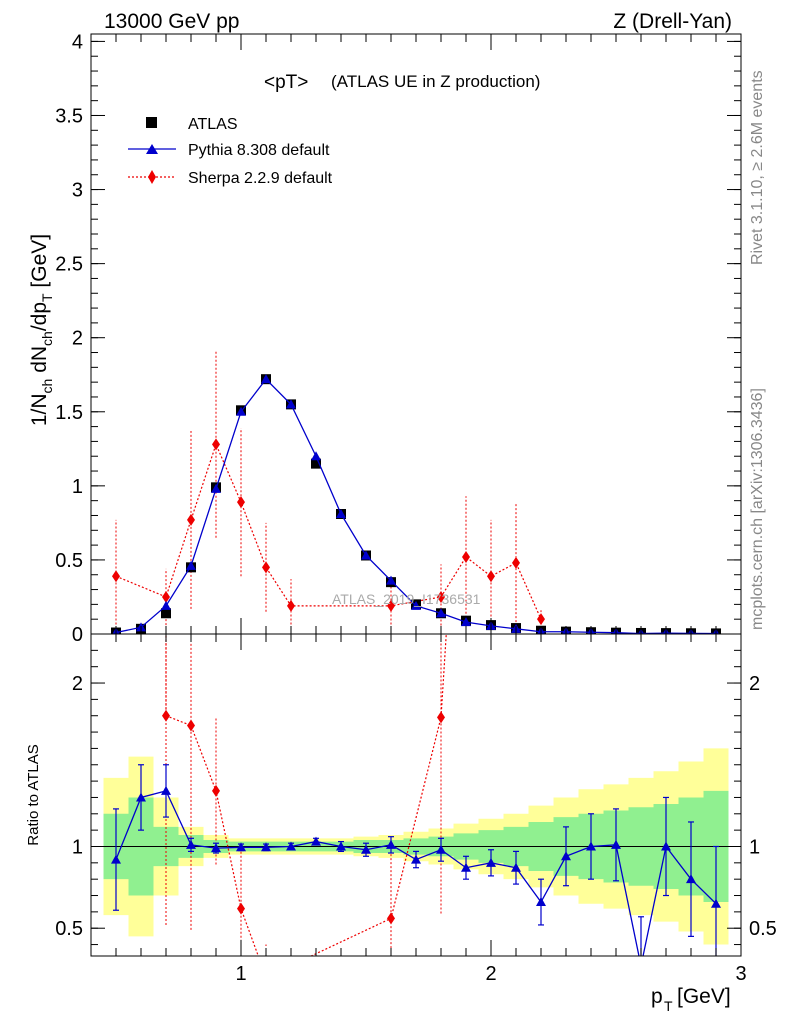  I want to click on x-tick-label: 1, so click(240, 974).